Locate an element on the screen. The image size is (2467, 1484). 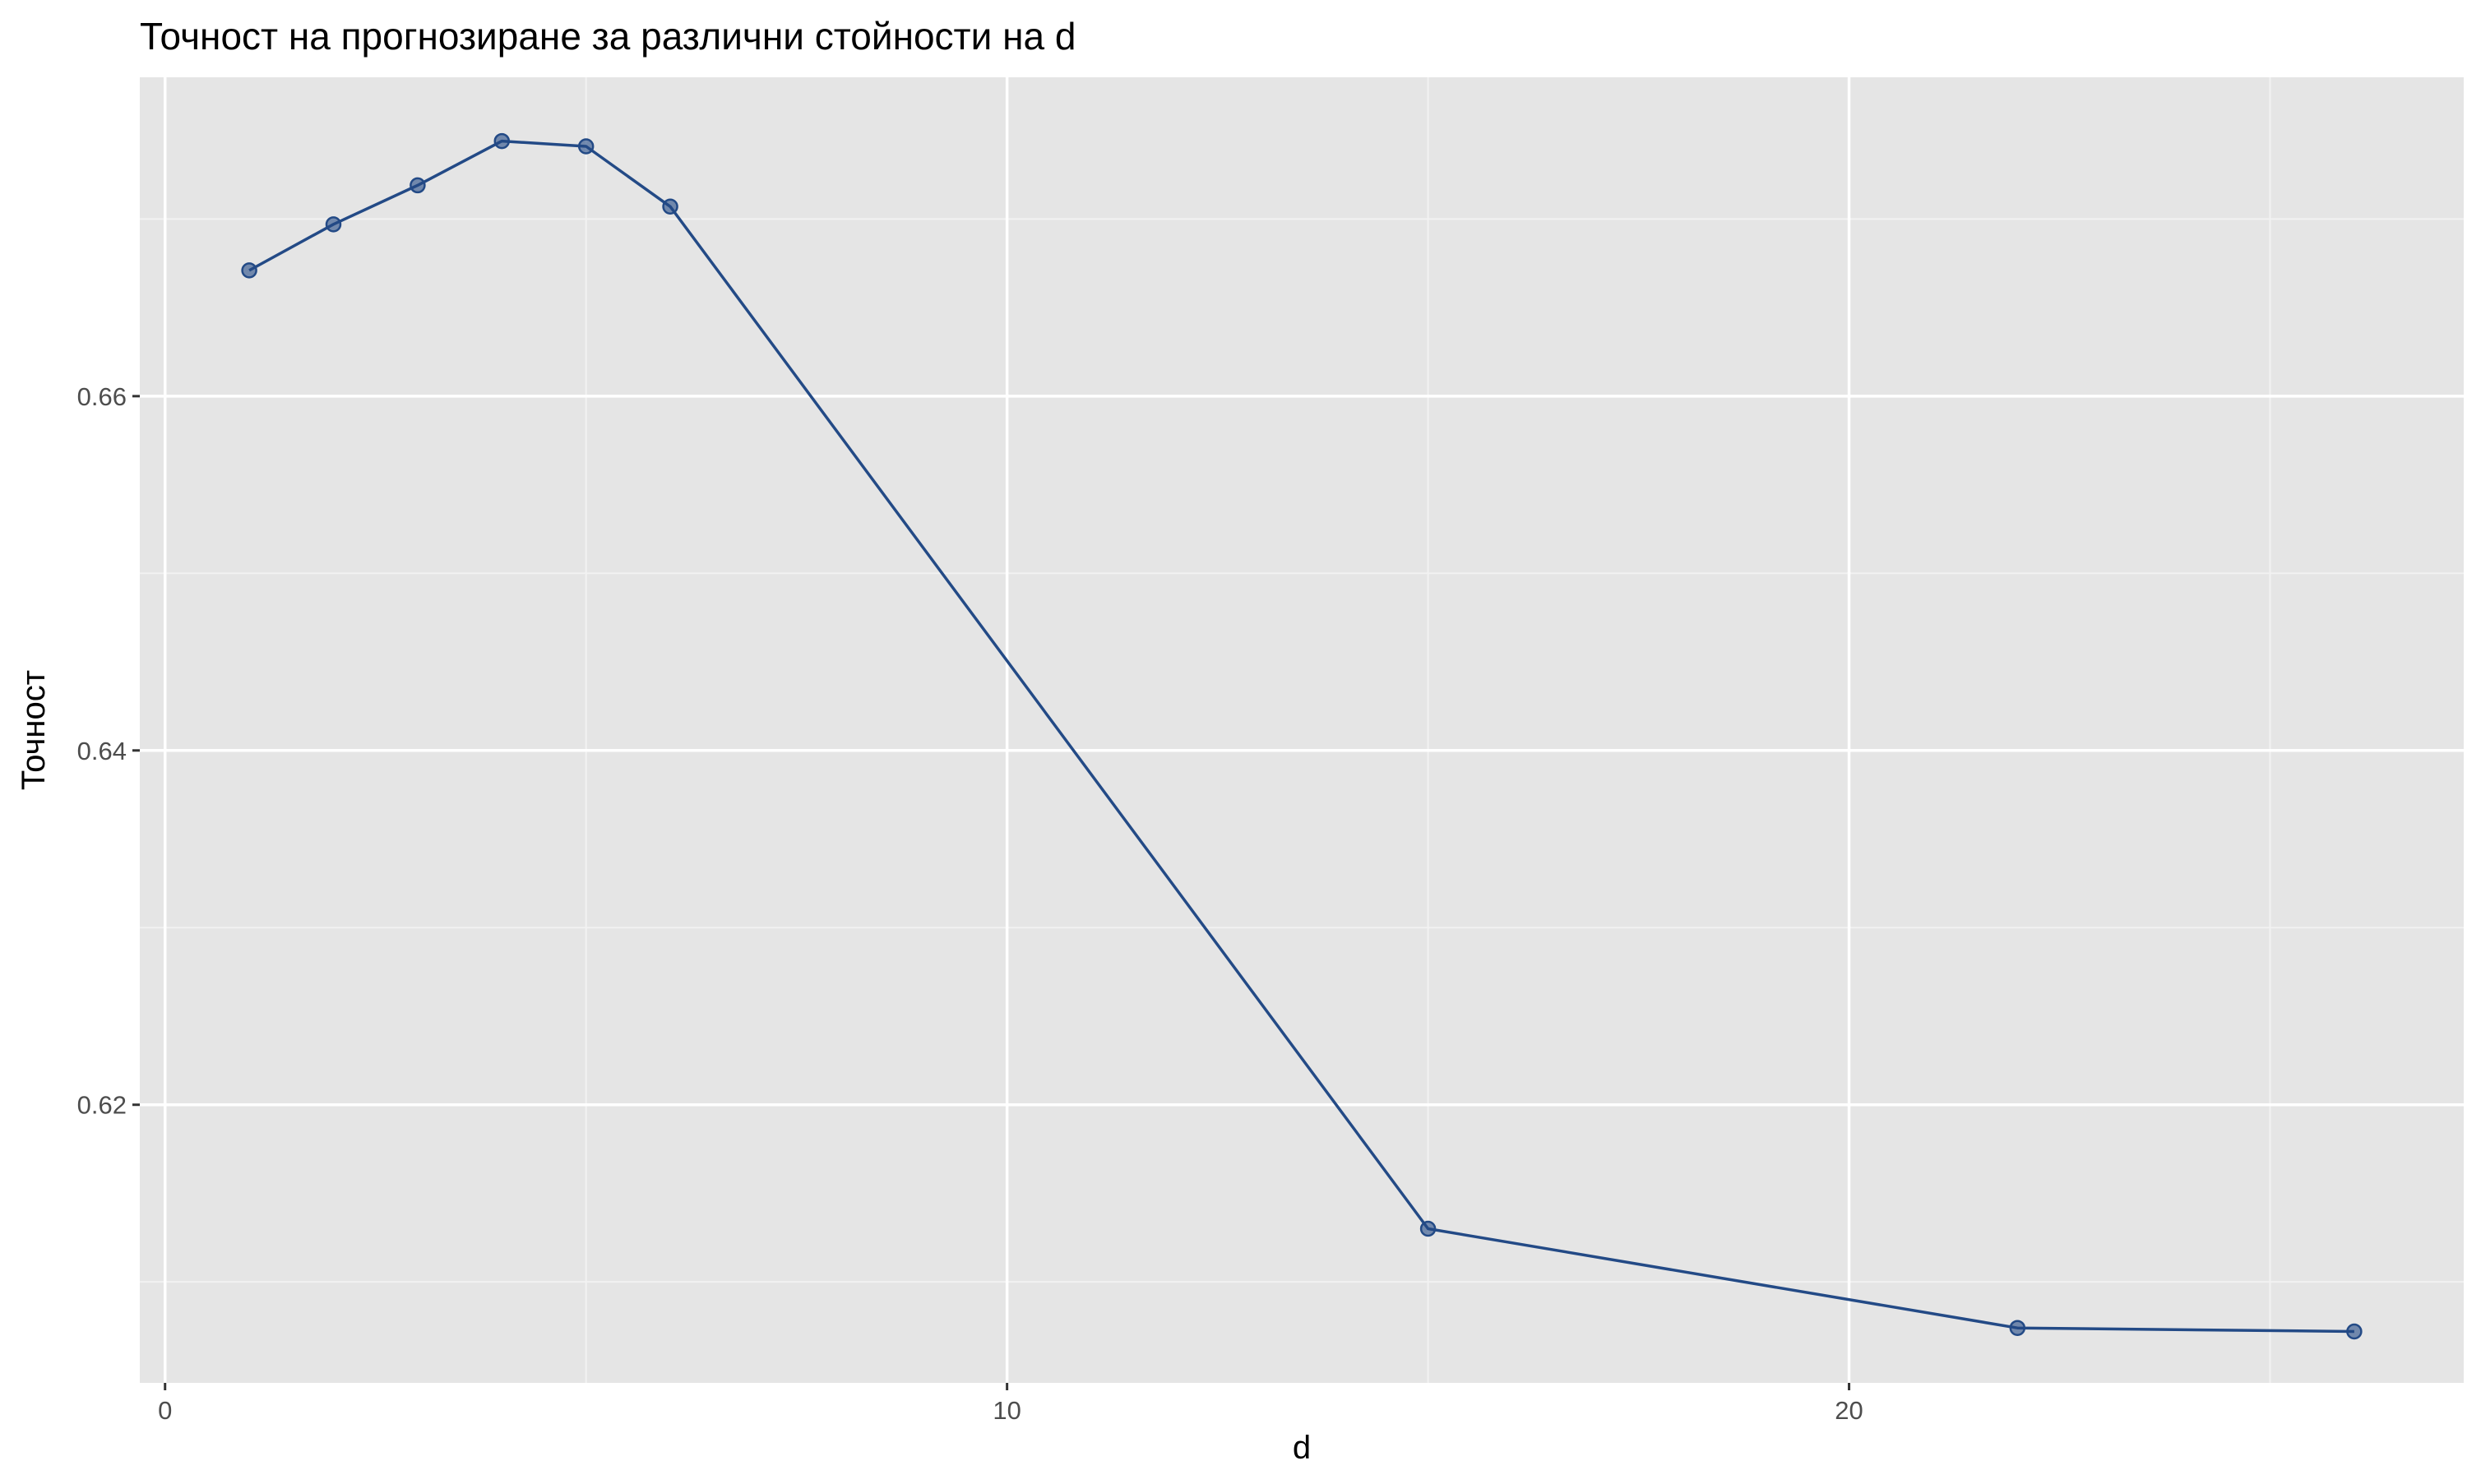
x-tick-label: 10 is located at coordinates (1007, 1411).